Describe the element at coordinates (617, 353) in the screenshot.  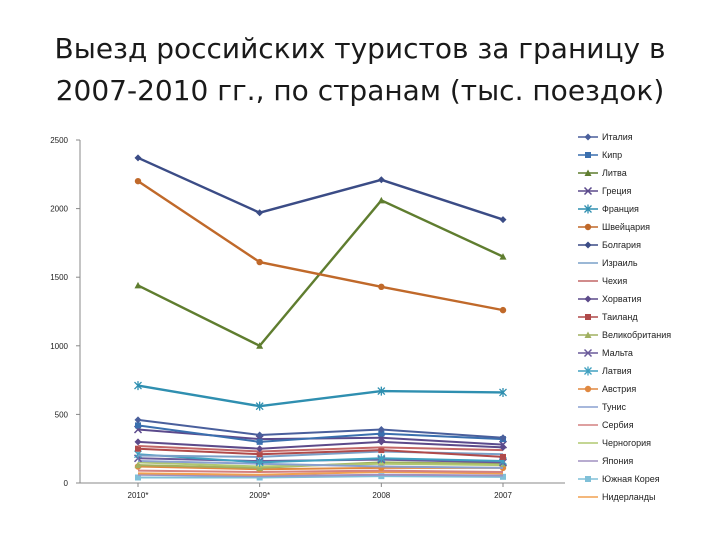
I see `legend-label: Мальта` at that location.